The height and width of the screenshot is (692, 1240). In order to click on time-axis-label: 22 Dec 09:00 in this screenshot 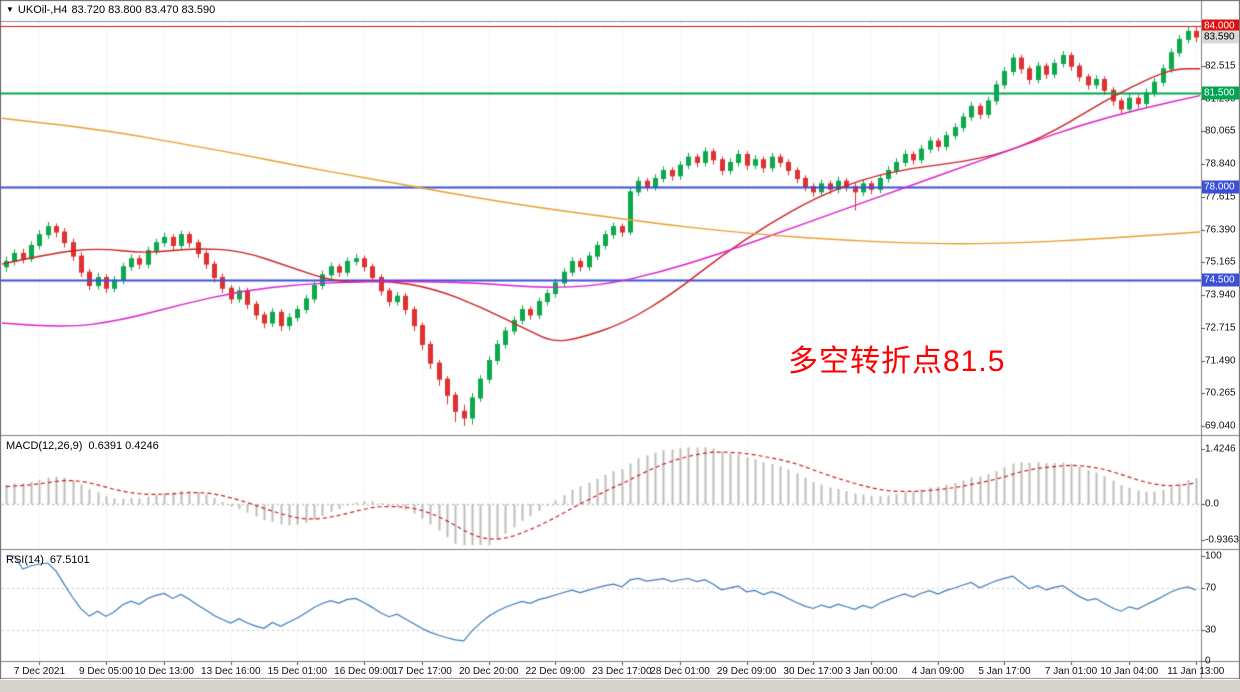, I will do `click(555, 671)`.